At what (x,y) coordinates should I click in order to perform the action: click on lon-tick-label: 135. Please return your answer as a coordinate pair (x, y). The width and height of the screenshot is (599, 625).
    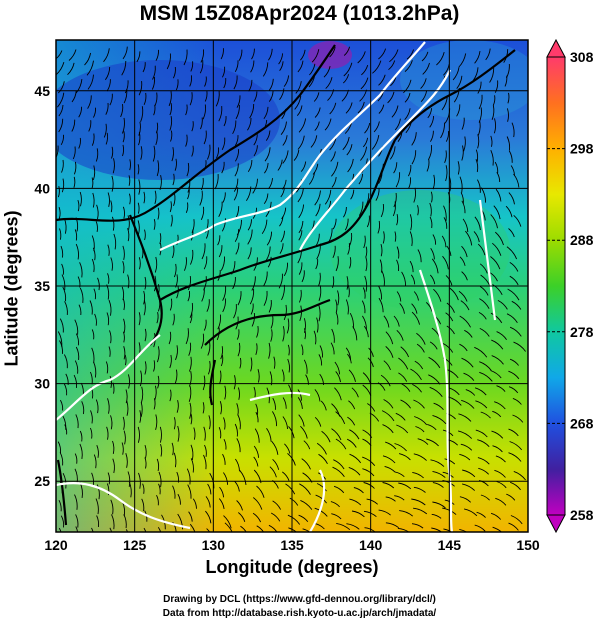
    Looking at the image, I should click on (292, 545).